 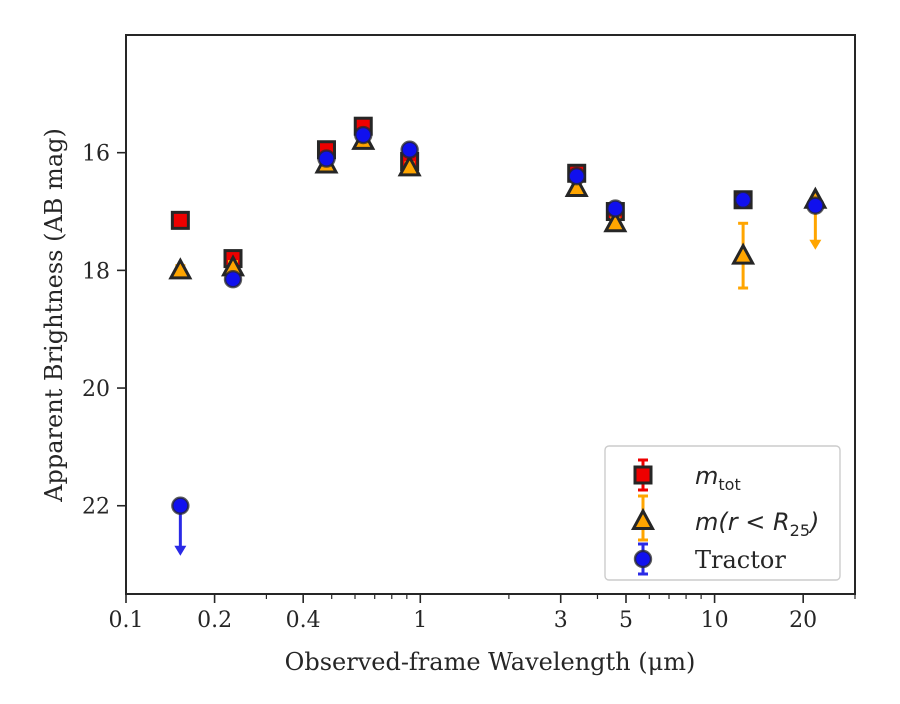 I want to click on legend-marker-circle, so click(x=643, y=559).